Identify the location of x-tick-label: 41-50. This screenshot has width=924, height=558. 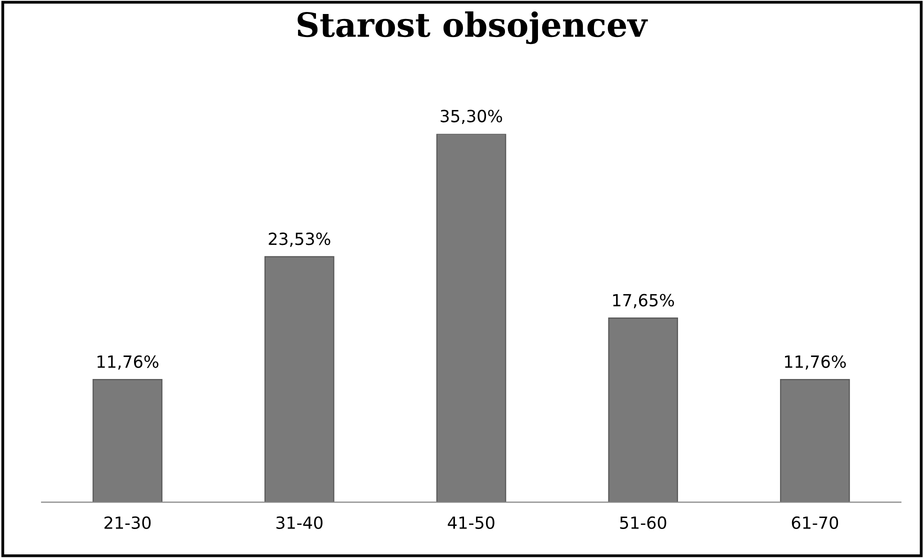
(471, 522).